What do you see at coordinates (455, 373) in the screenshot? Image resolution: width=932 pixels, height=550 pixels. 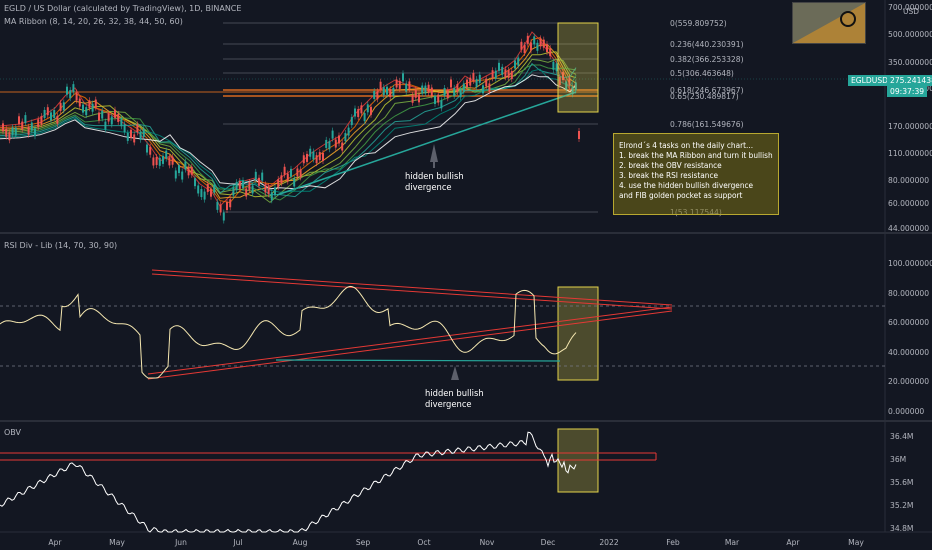 I see `rsi-divergence-arrow` at bounding box center [455, 373].